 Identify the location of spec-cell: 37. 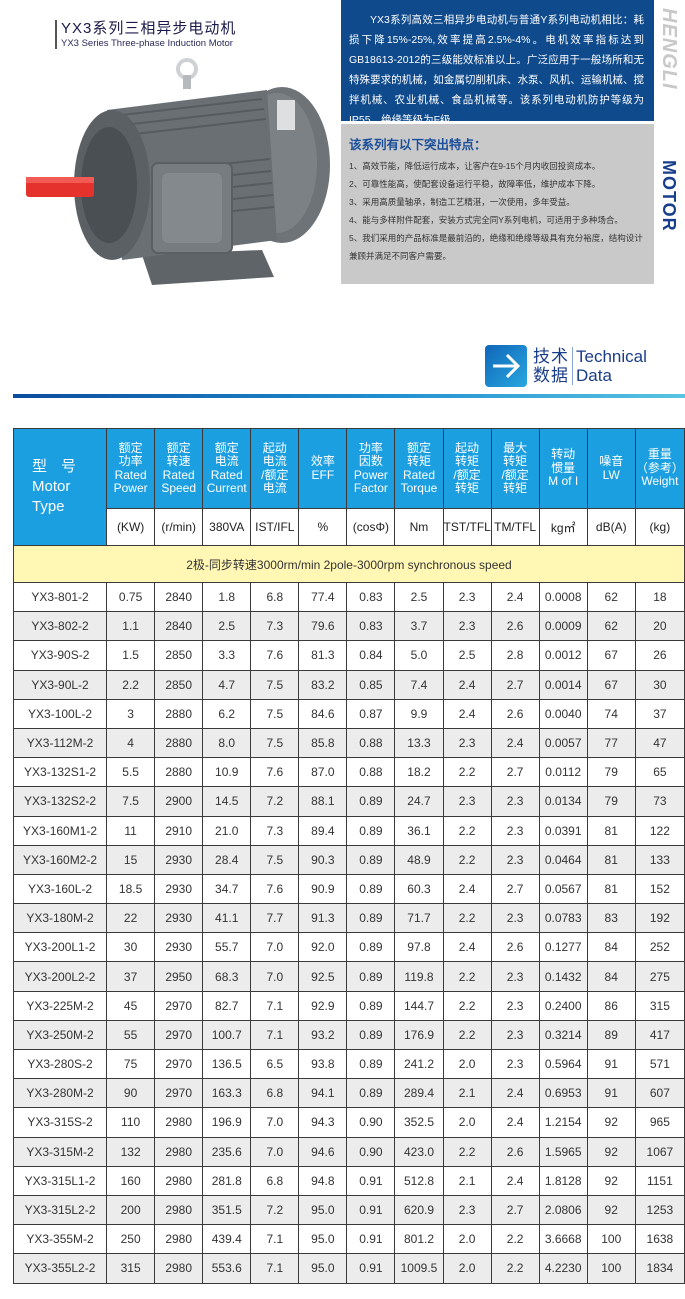
(131, 976).